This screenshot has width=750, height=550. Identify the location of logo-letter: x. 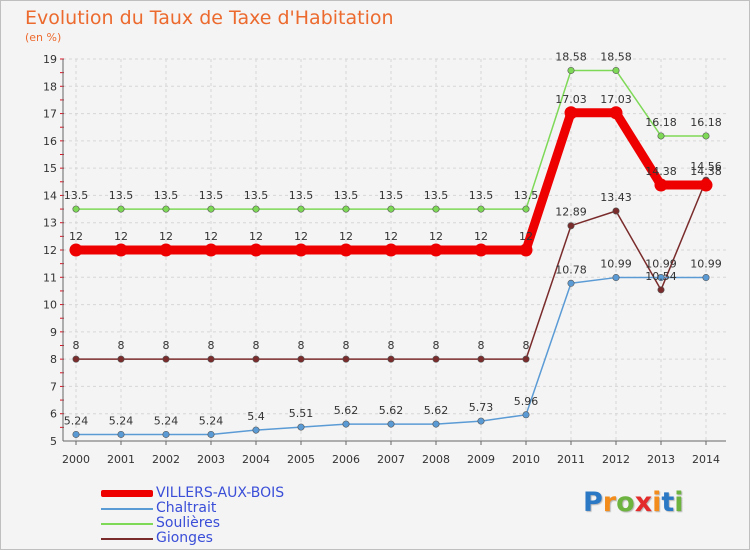
(643, 502).